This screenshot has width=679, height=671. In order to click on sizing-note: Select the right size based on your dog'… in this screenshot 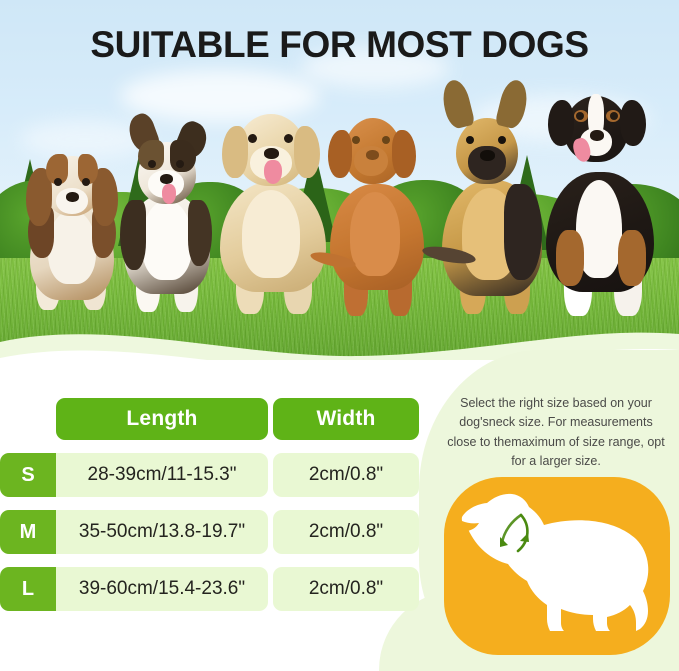, I will do `click(556, 432)`.